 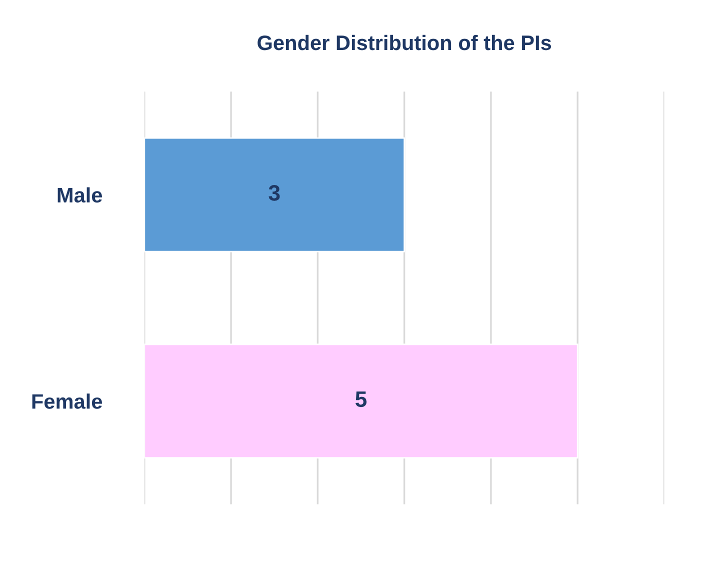 I want to click on data-label: 3, so click(x=274, y=193).